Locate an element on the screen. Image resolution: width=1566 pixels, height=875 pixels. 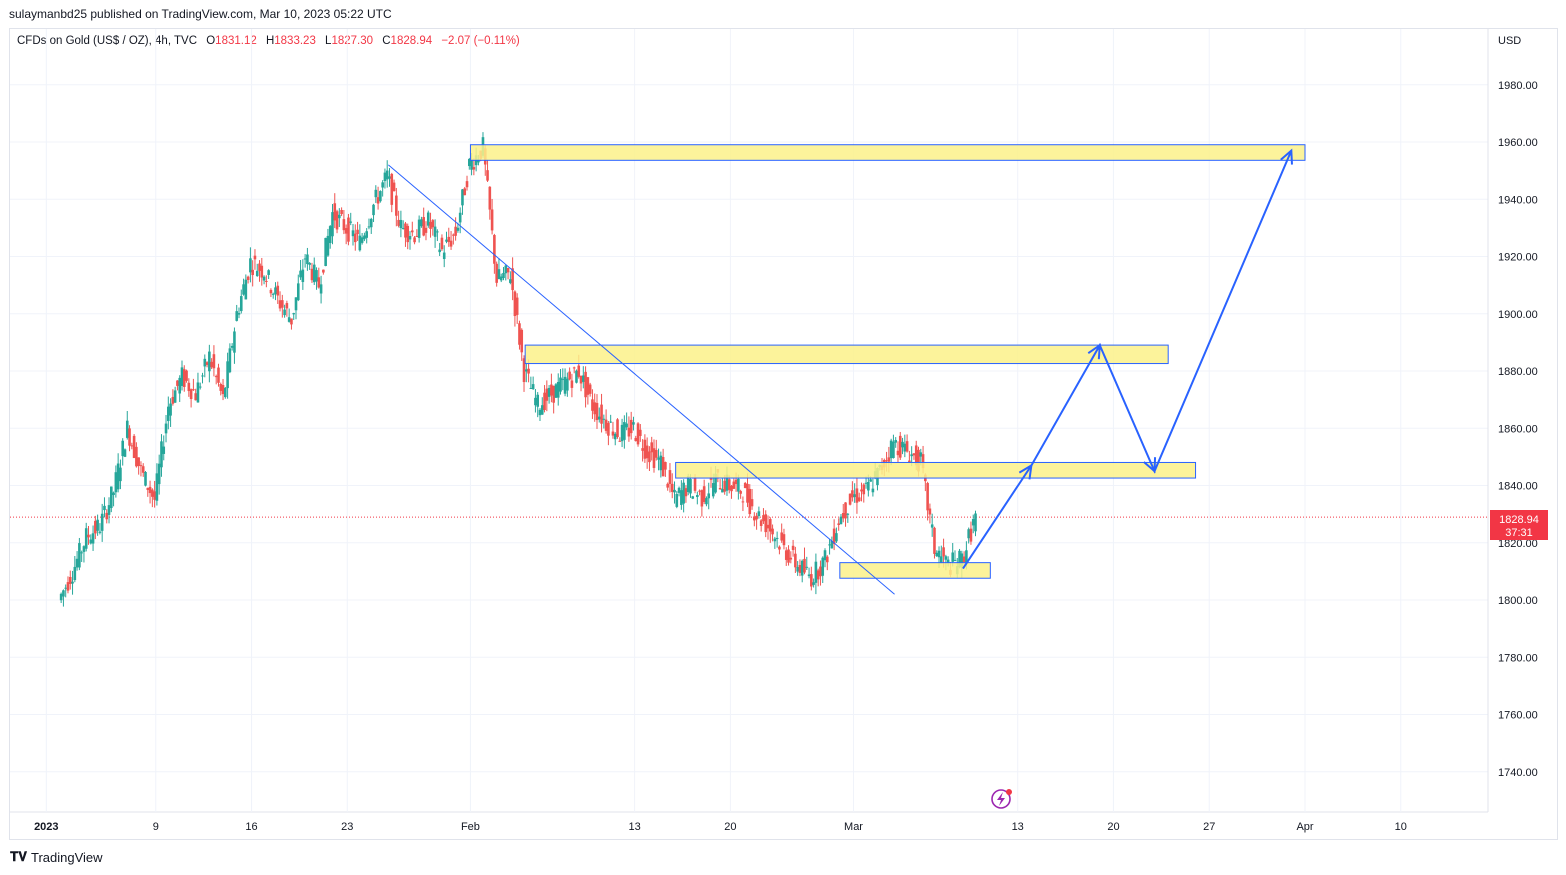
footer-brand: 𝐓𝐕 TradingView is located at coordinates (56, 857).